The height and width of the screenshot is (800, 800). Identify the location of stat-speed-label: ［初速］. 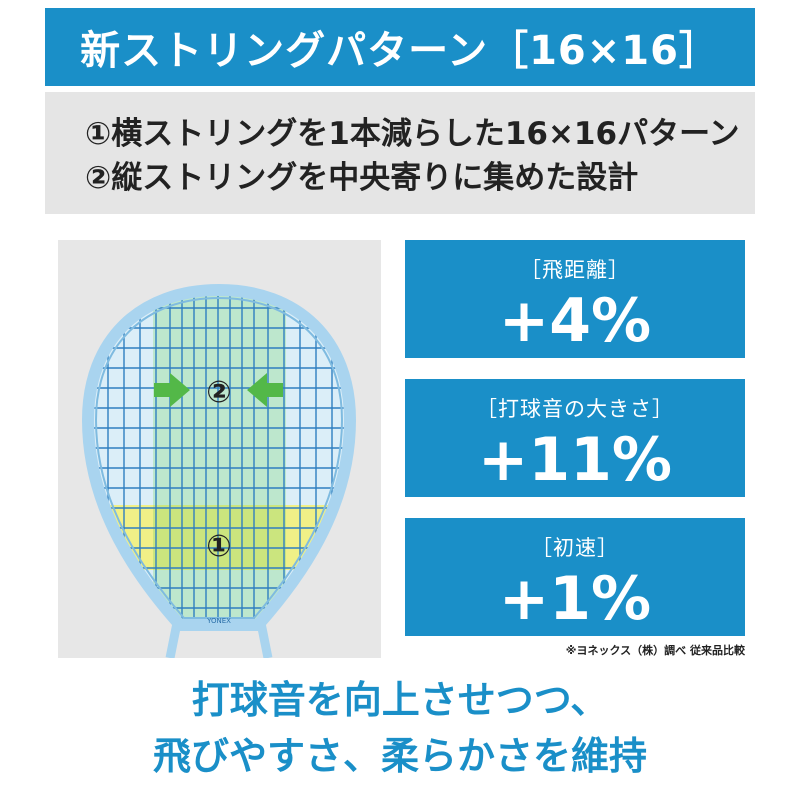
(575, 548).